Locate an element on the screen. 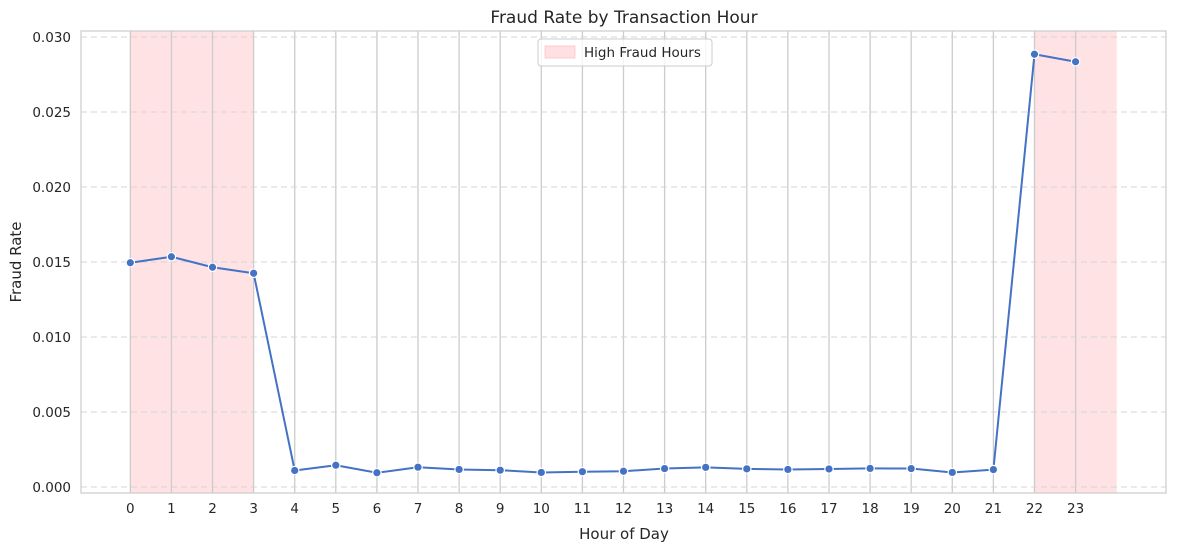 Image resolution: width=1177 pixels, height=552 pixels. y-tick-label-5: 0.025 is located at coordinates (51, 113).